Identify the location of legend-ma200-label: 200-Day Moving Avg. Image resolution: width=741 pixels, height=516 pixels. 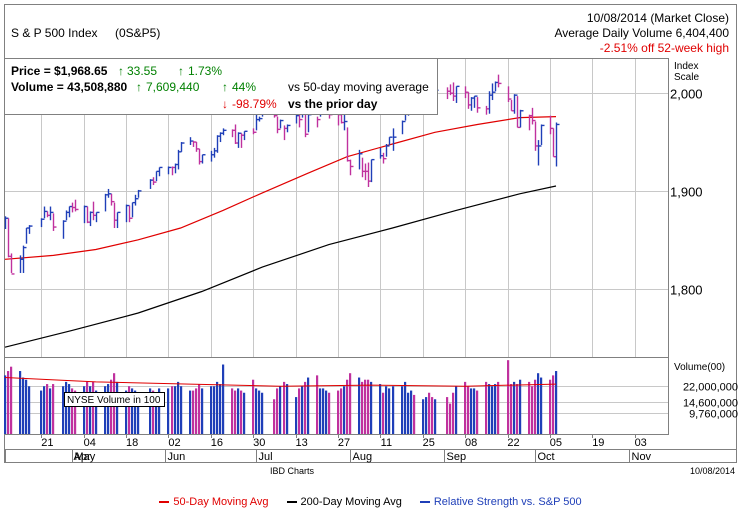
(351, 502).